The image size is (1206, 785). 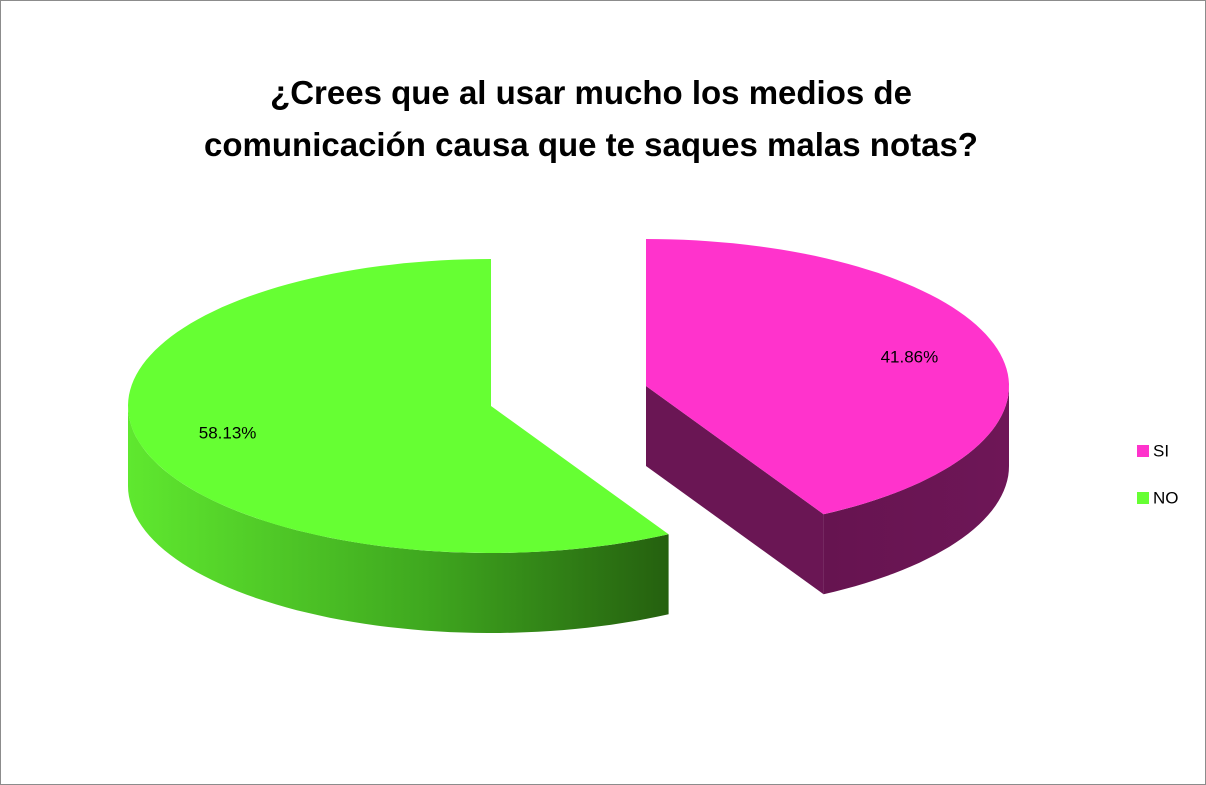 I want to click on slice, so click(x=827, y=377).